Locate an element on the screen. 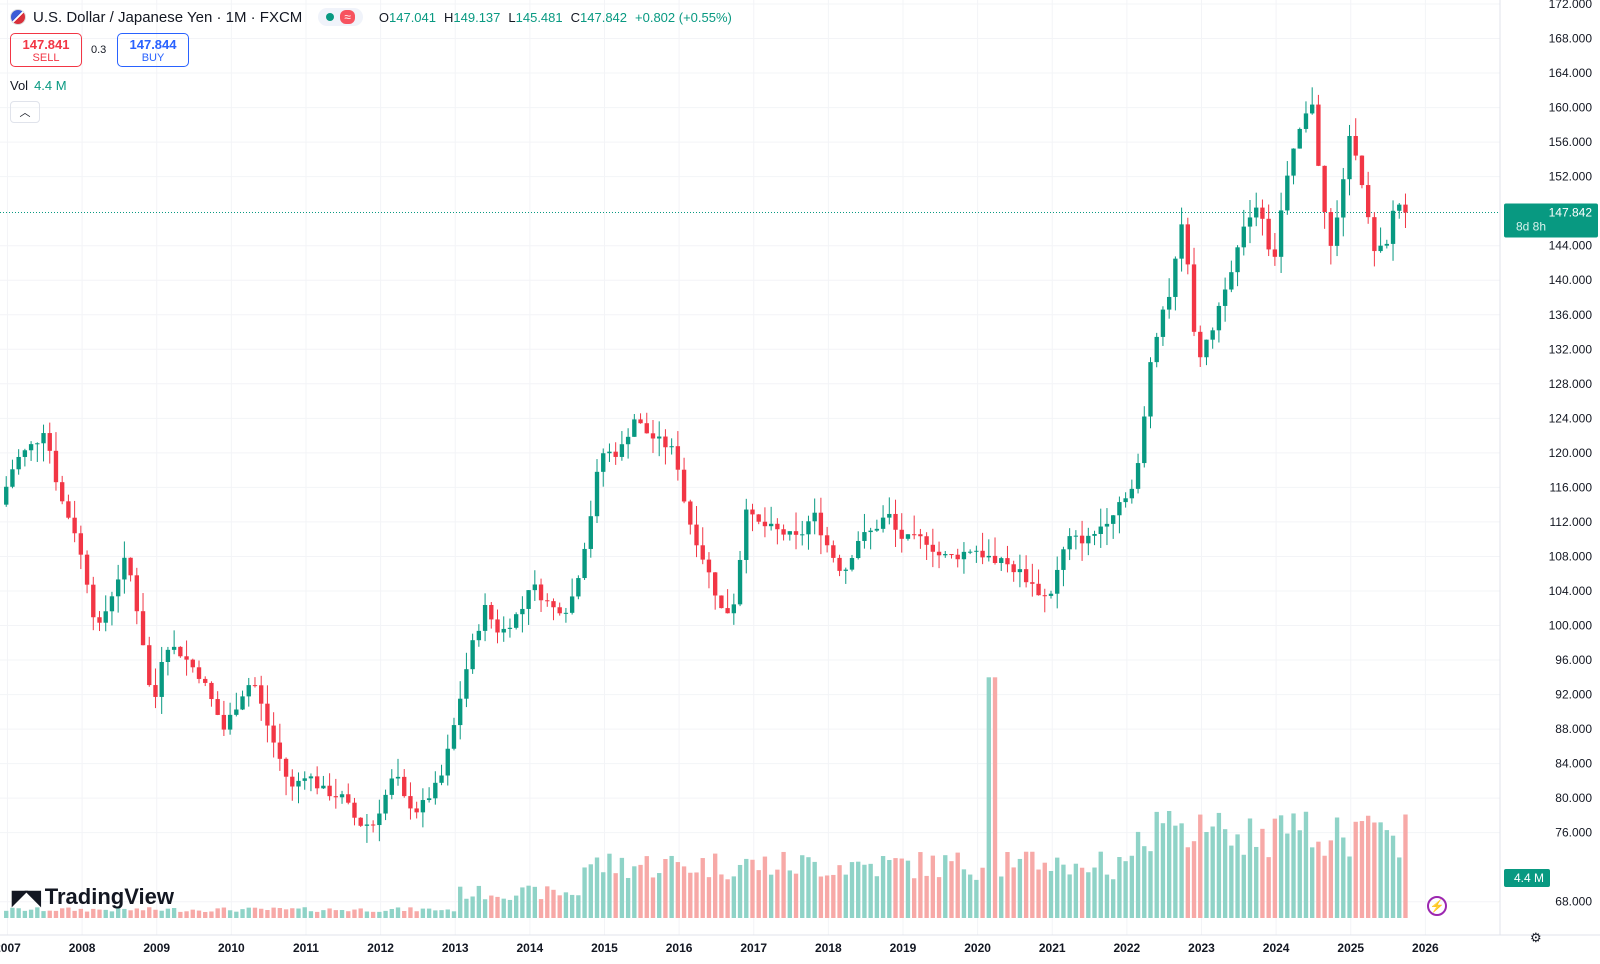 Image resolution: width=1600 pixels, height=964 pixels. time-tick-label: 2019 is located at coordinates (903, 948).